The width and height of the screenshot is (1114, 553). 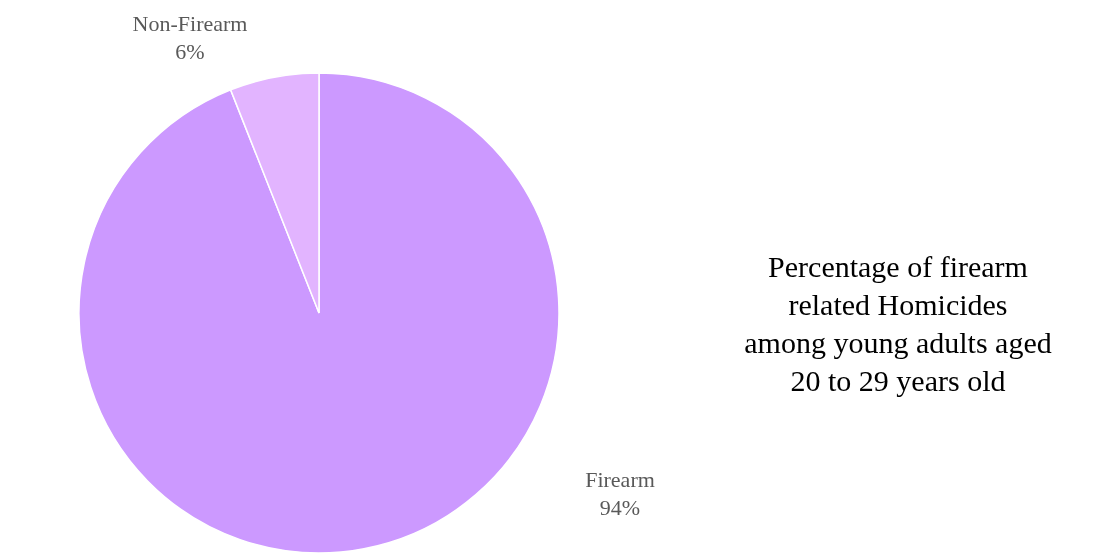 I want to click on data-label: 94%, so click(x=620, y=507).